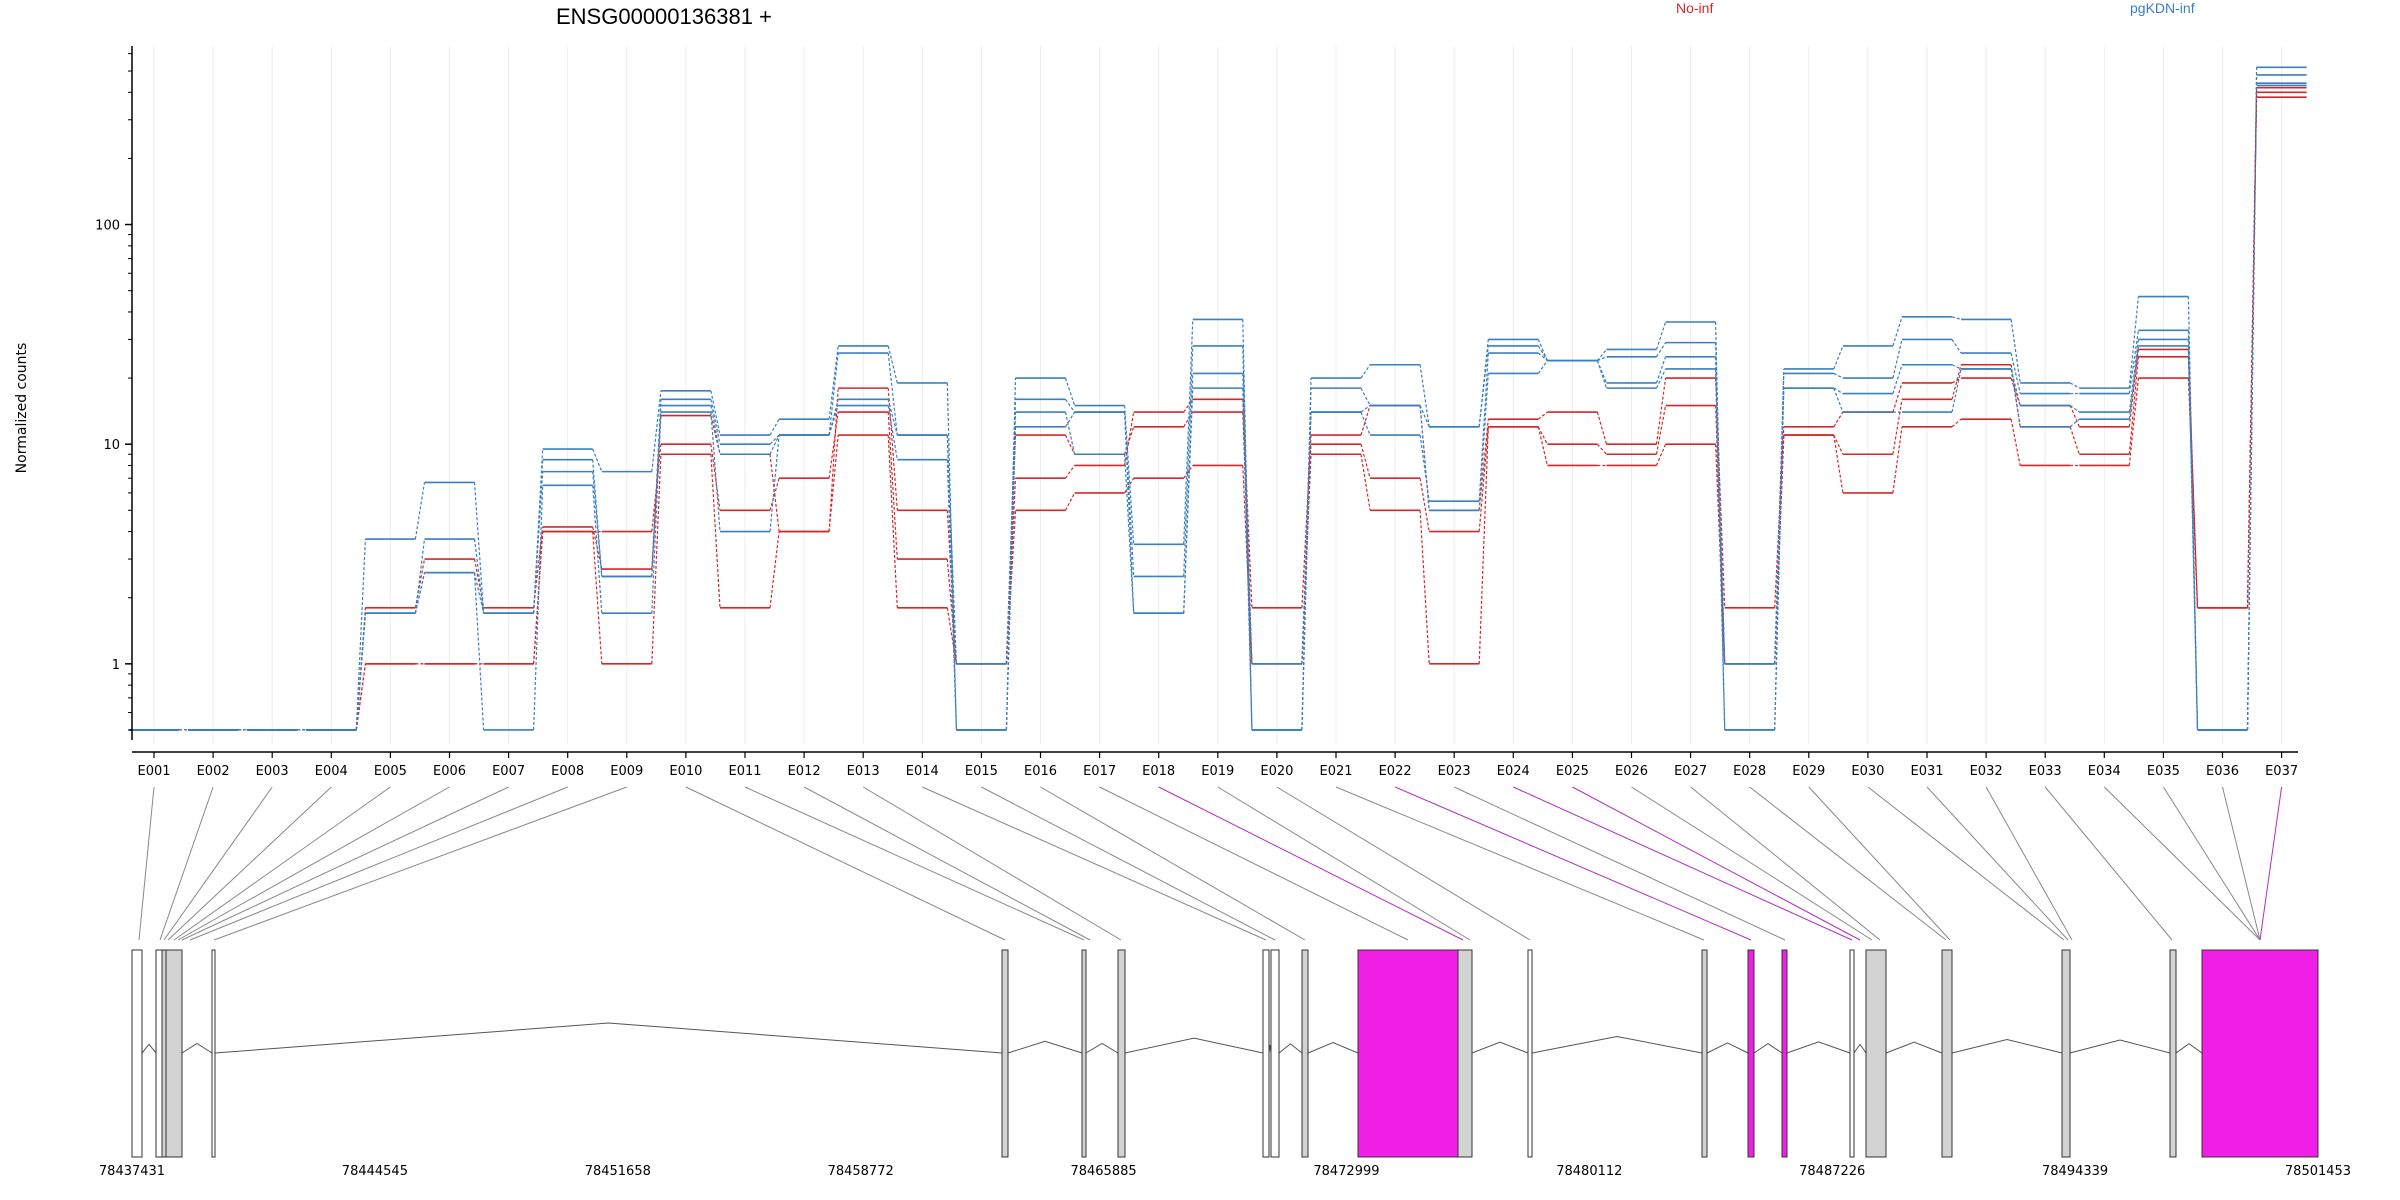  What do you see at coordinates (1103, 1171) in the screenshot?
I see `coordinate-label: 78465885` at bounding box center [1103, 1171].